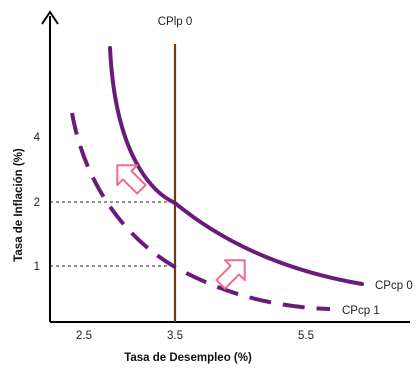 Image resolution: width=420 pixels, height=368 pixels. Describe the element at coordinates (394, 286) in the screenshot. I see `label-short-run-0: CPcp 0` at that location.